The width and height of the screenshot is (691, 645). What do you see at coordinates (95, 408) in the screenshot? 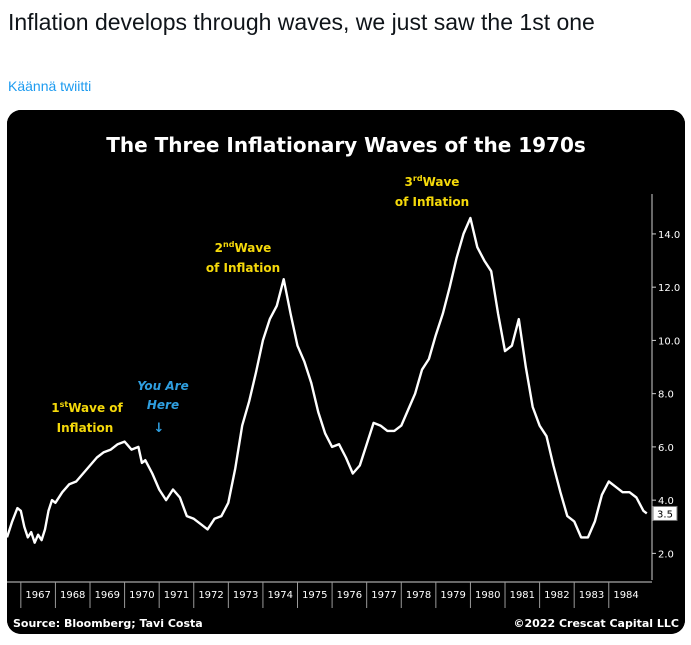
I see `first-wave-rest: Wave of` at bounding box center [95, 408].